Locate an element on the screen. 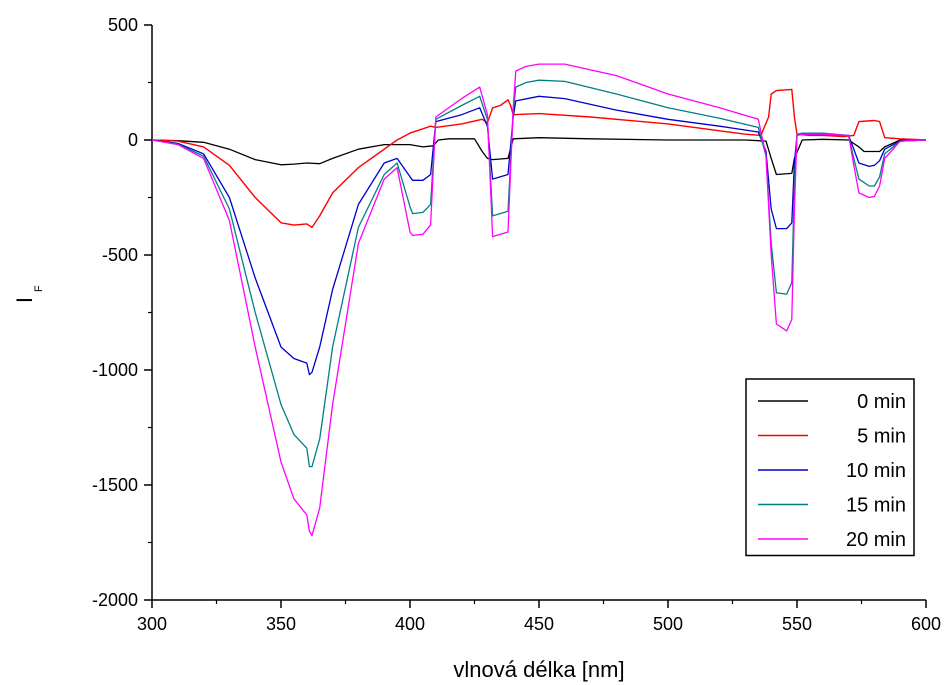 Image resolution: width=948 pixels, height=685 pixels. legend-label: 20 min is located at coordinates (876, 540).